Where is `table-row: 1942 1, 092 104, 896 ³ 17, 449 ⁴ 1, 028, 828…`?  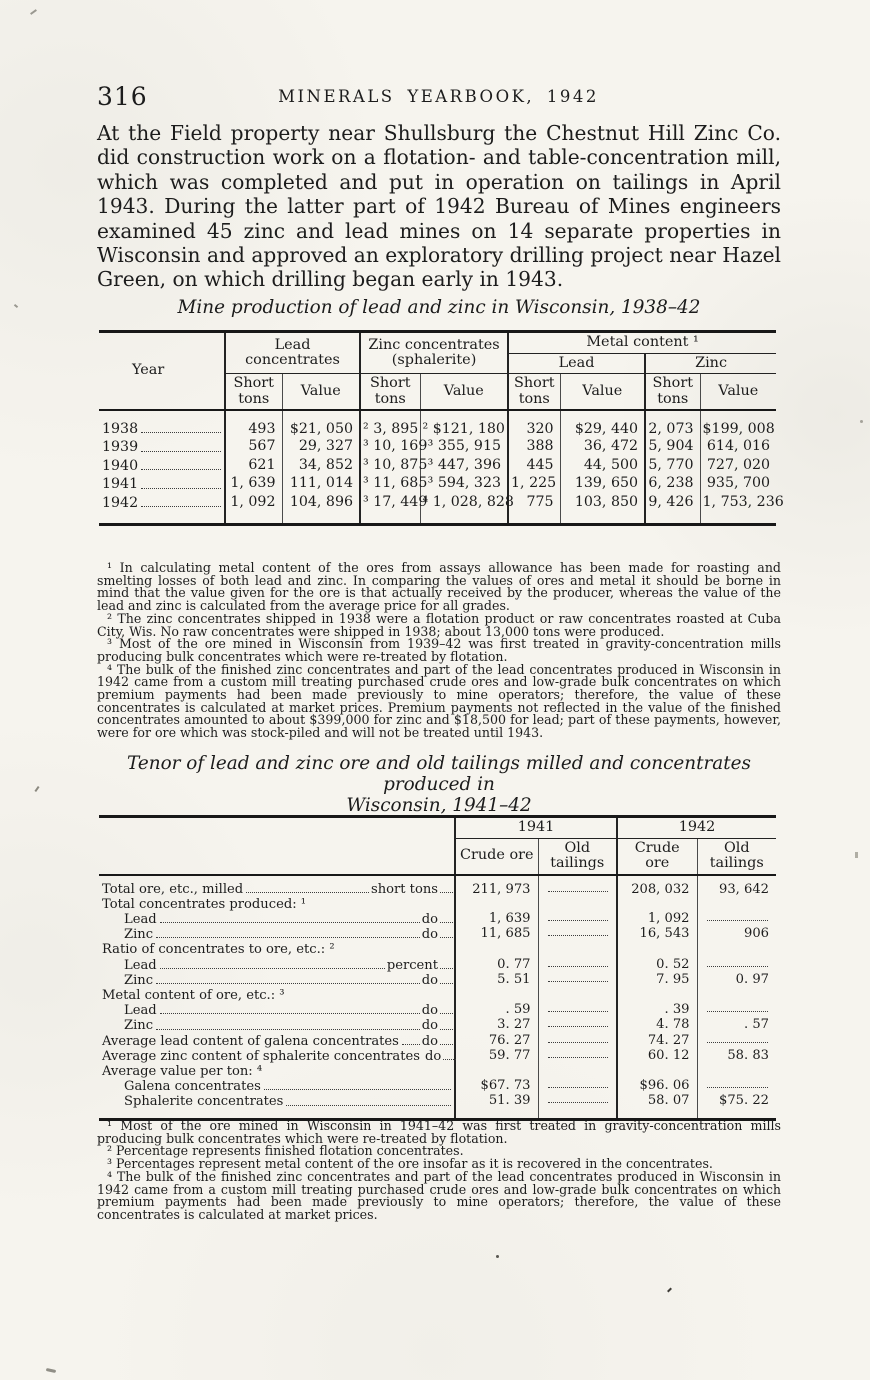
table-row: 1942 1, 092 104, 896 ³ 17, 449 ⁴ 1, 028, 828… is located at coordinates (441, 509).